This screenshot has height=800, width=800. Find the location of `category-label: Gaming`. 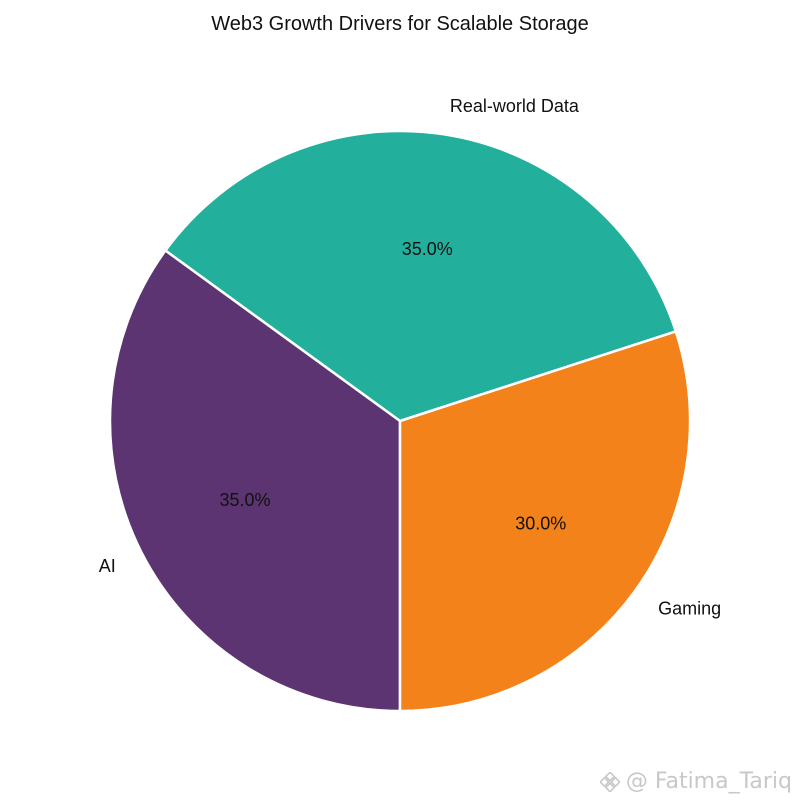

category-label: Gaming is located at coordinates (689, 609).